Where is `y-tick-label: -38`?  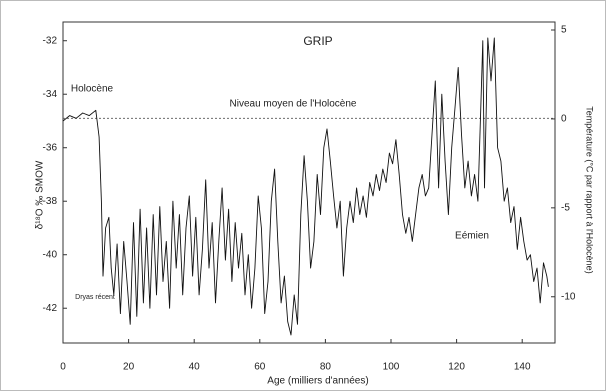
y-tick-label: -38 is located at coordinates (50, 201).